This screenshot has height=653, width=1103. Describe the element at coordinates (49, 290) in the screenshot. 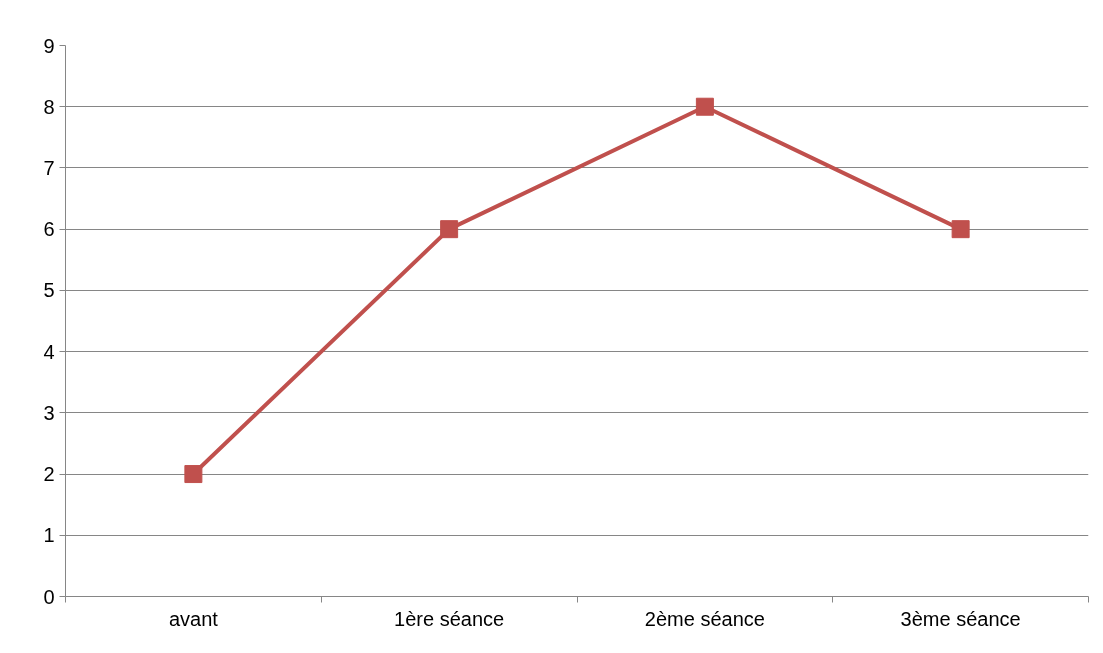

I see `y-tick-label: 5` at that location.